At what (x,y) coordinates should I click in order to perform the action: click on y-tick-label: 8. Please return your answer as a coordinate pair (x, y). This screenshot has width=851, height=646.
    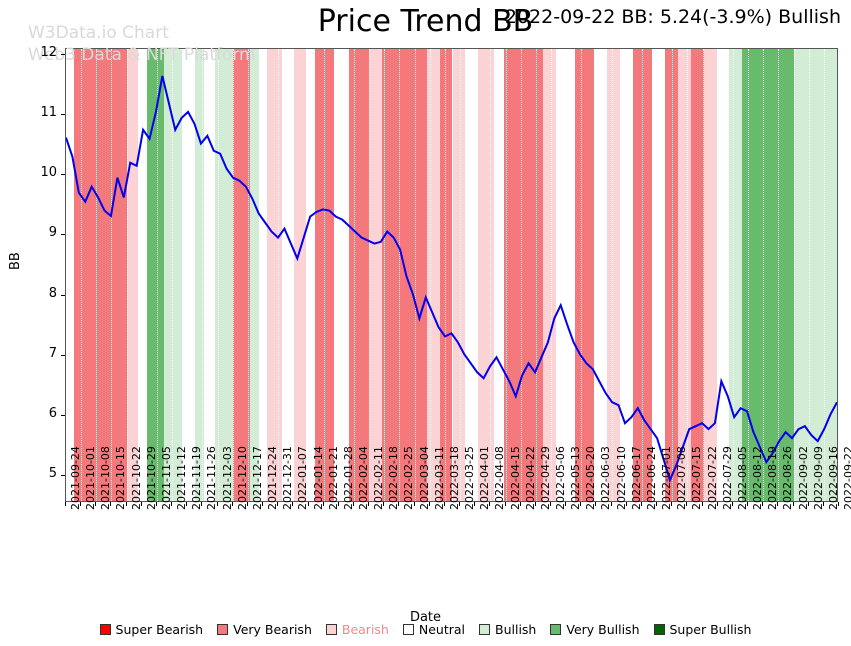
    Looking at the image, I should click on (52, 293).